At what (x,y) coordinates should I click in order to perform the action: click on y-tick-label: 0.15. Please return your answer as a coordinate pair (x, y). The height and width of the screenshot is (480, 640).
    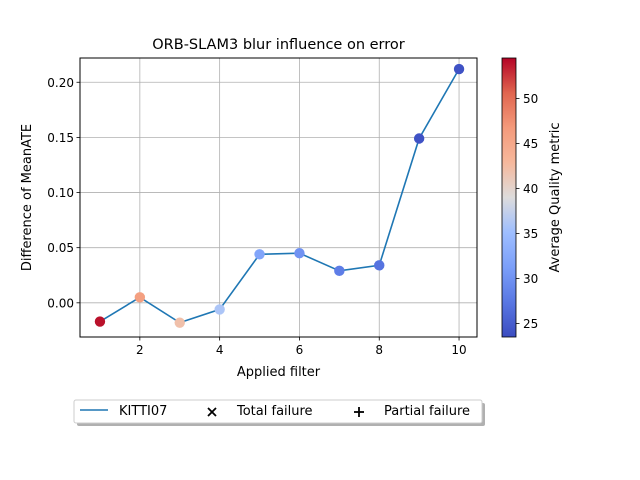
    Looking at the image, I should click on (60, 138).